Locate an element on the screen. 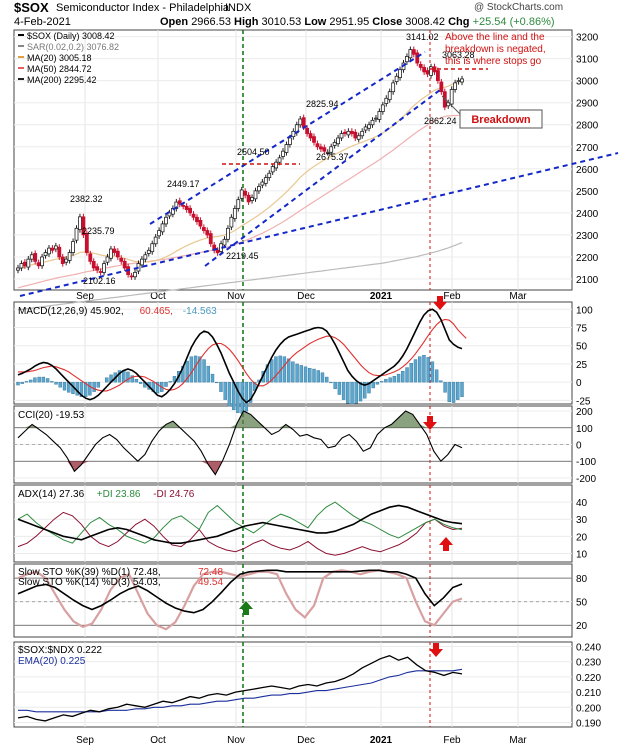 This screenshot has width=620, height=750. chart-symbol: $SOX is located at coordinates (31, 7).